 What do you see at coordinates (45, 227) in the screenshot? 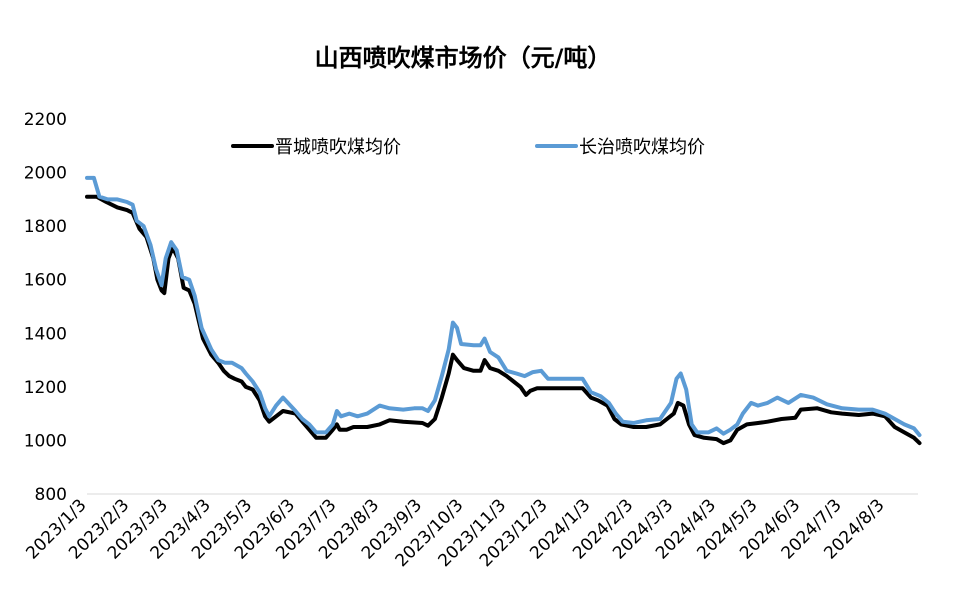
I see `y-tick-label: 1800` at bounding box center [45, 227].